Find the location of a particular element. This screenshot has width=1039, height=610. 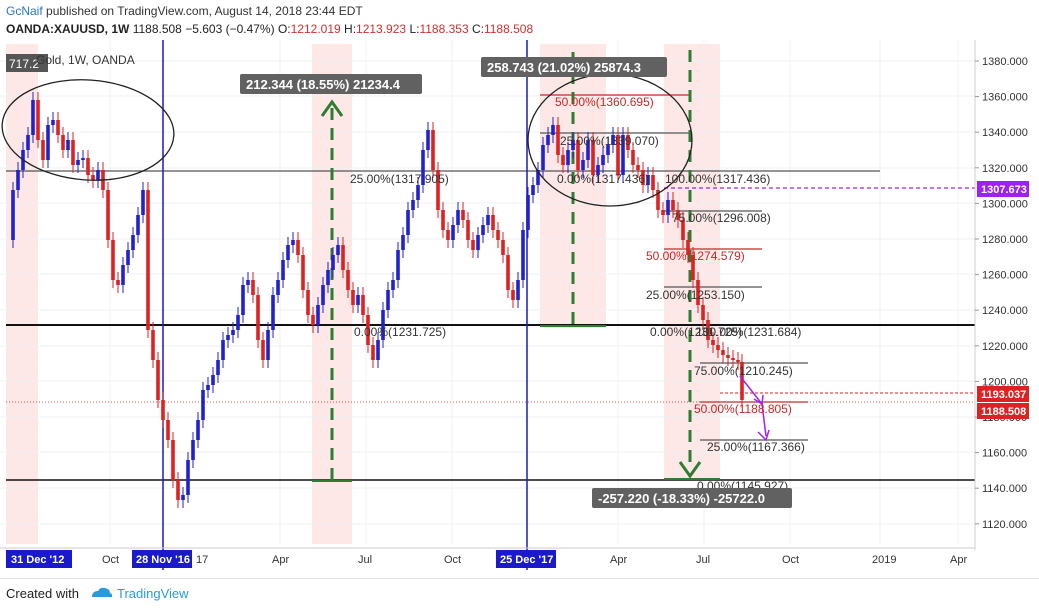

time-label-partial: 17 is located at coordinates (202, 560).